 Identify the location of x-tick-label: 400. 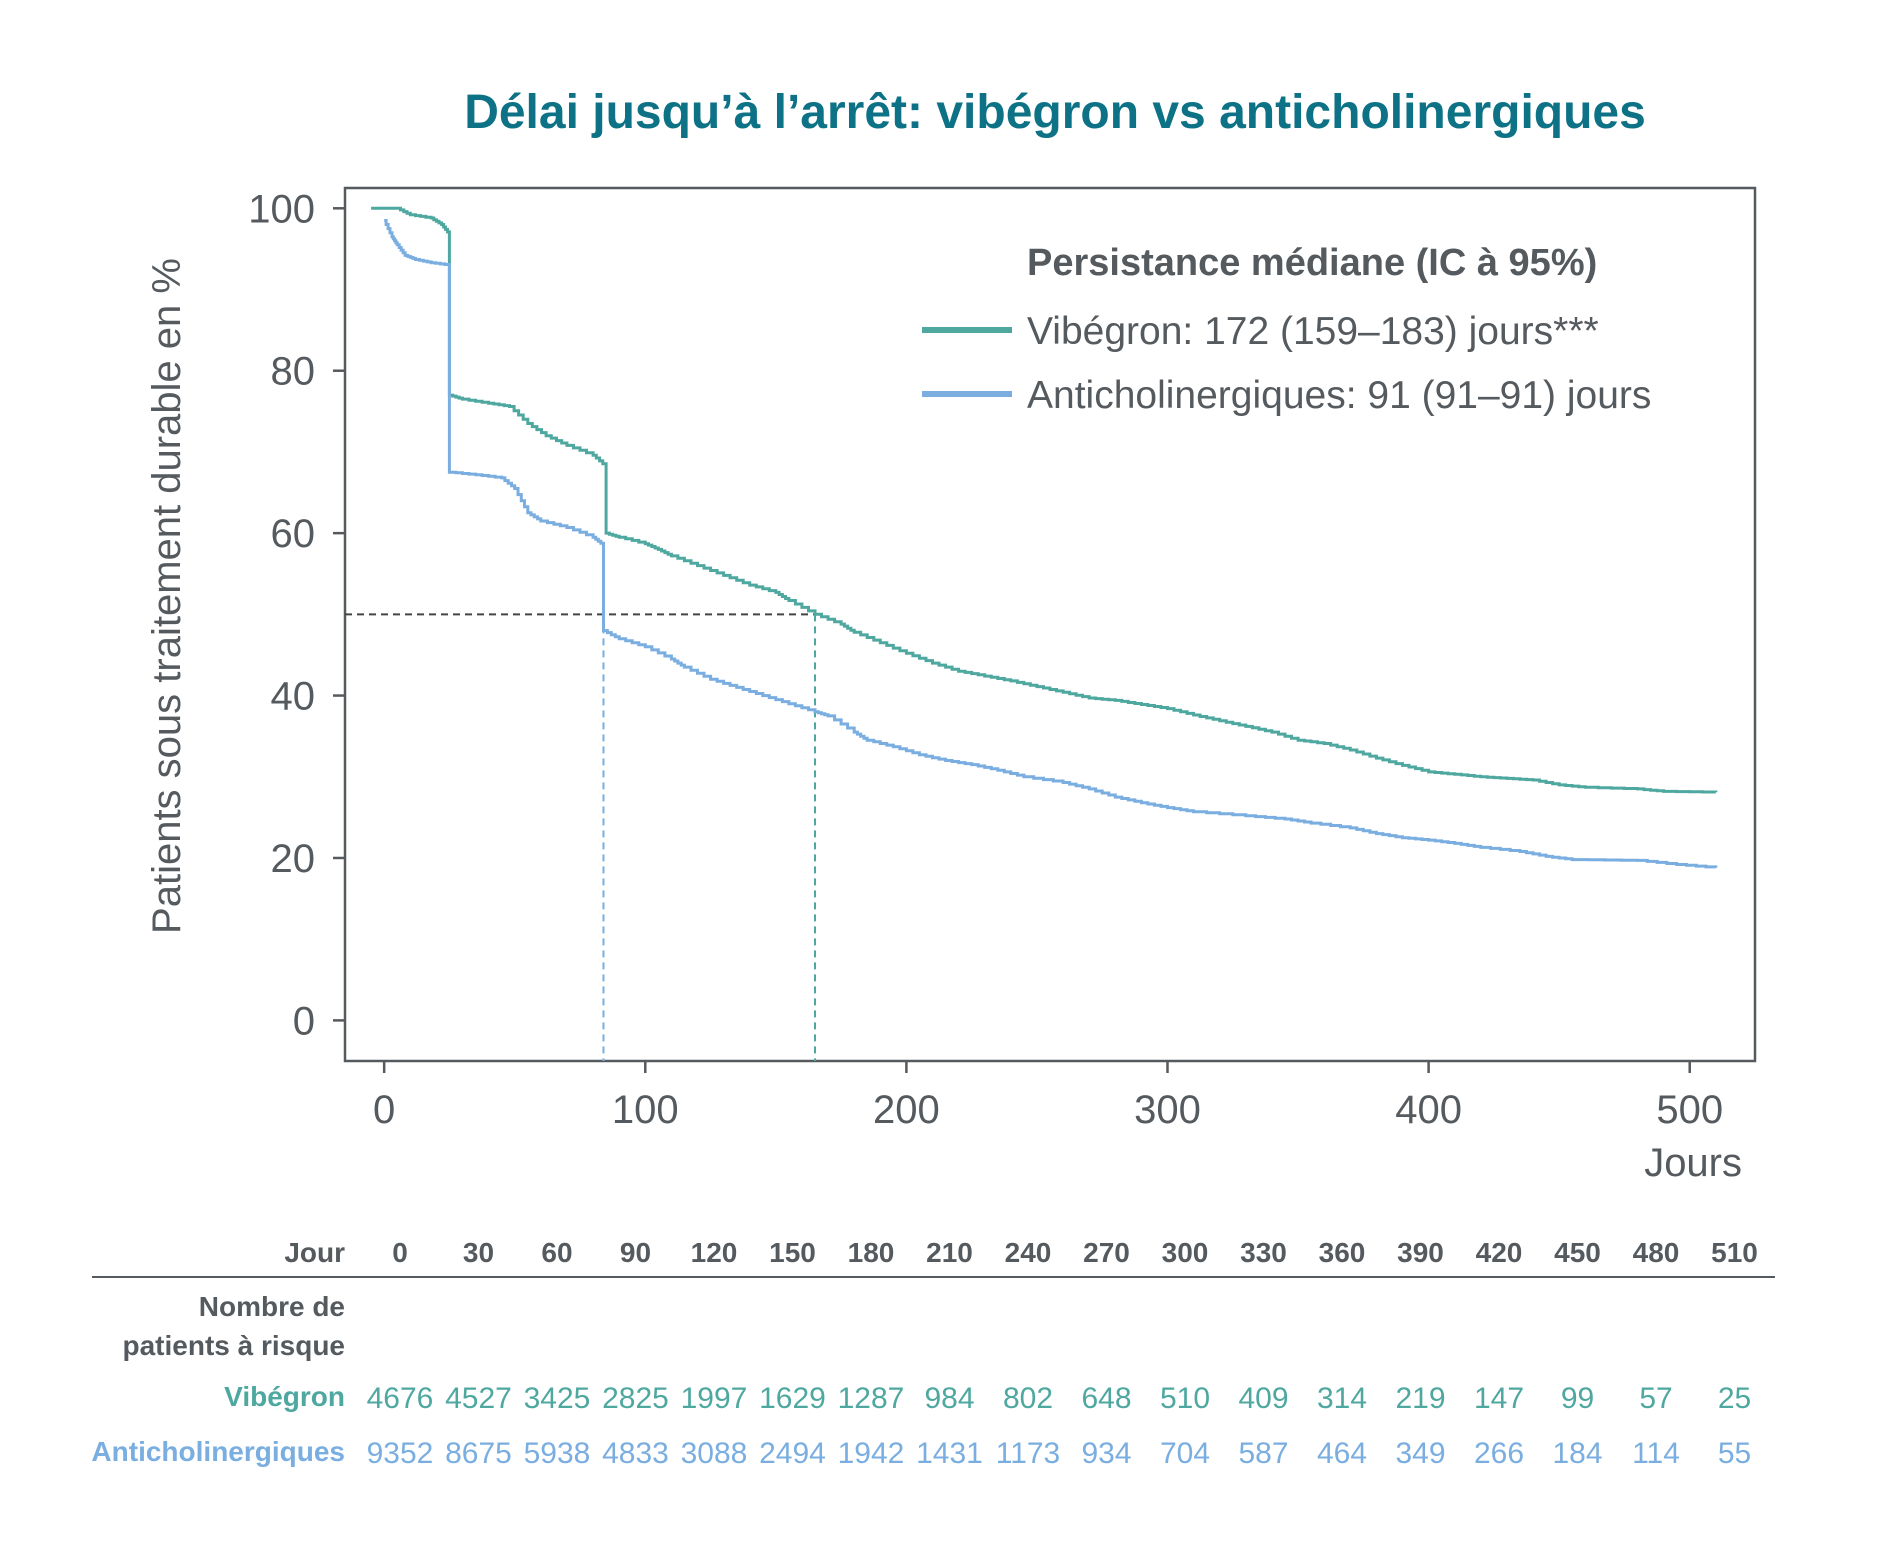
(1428, 1110).